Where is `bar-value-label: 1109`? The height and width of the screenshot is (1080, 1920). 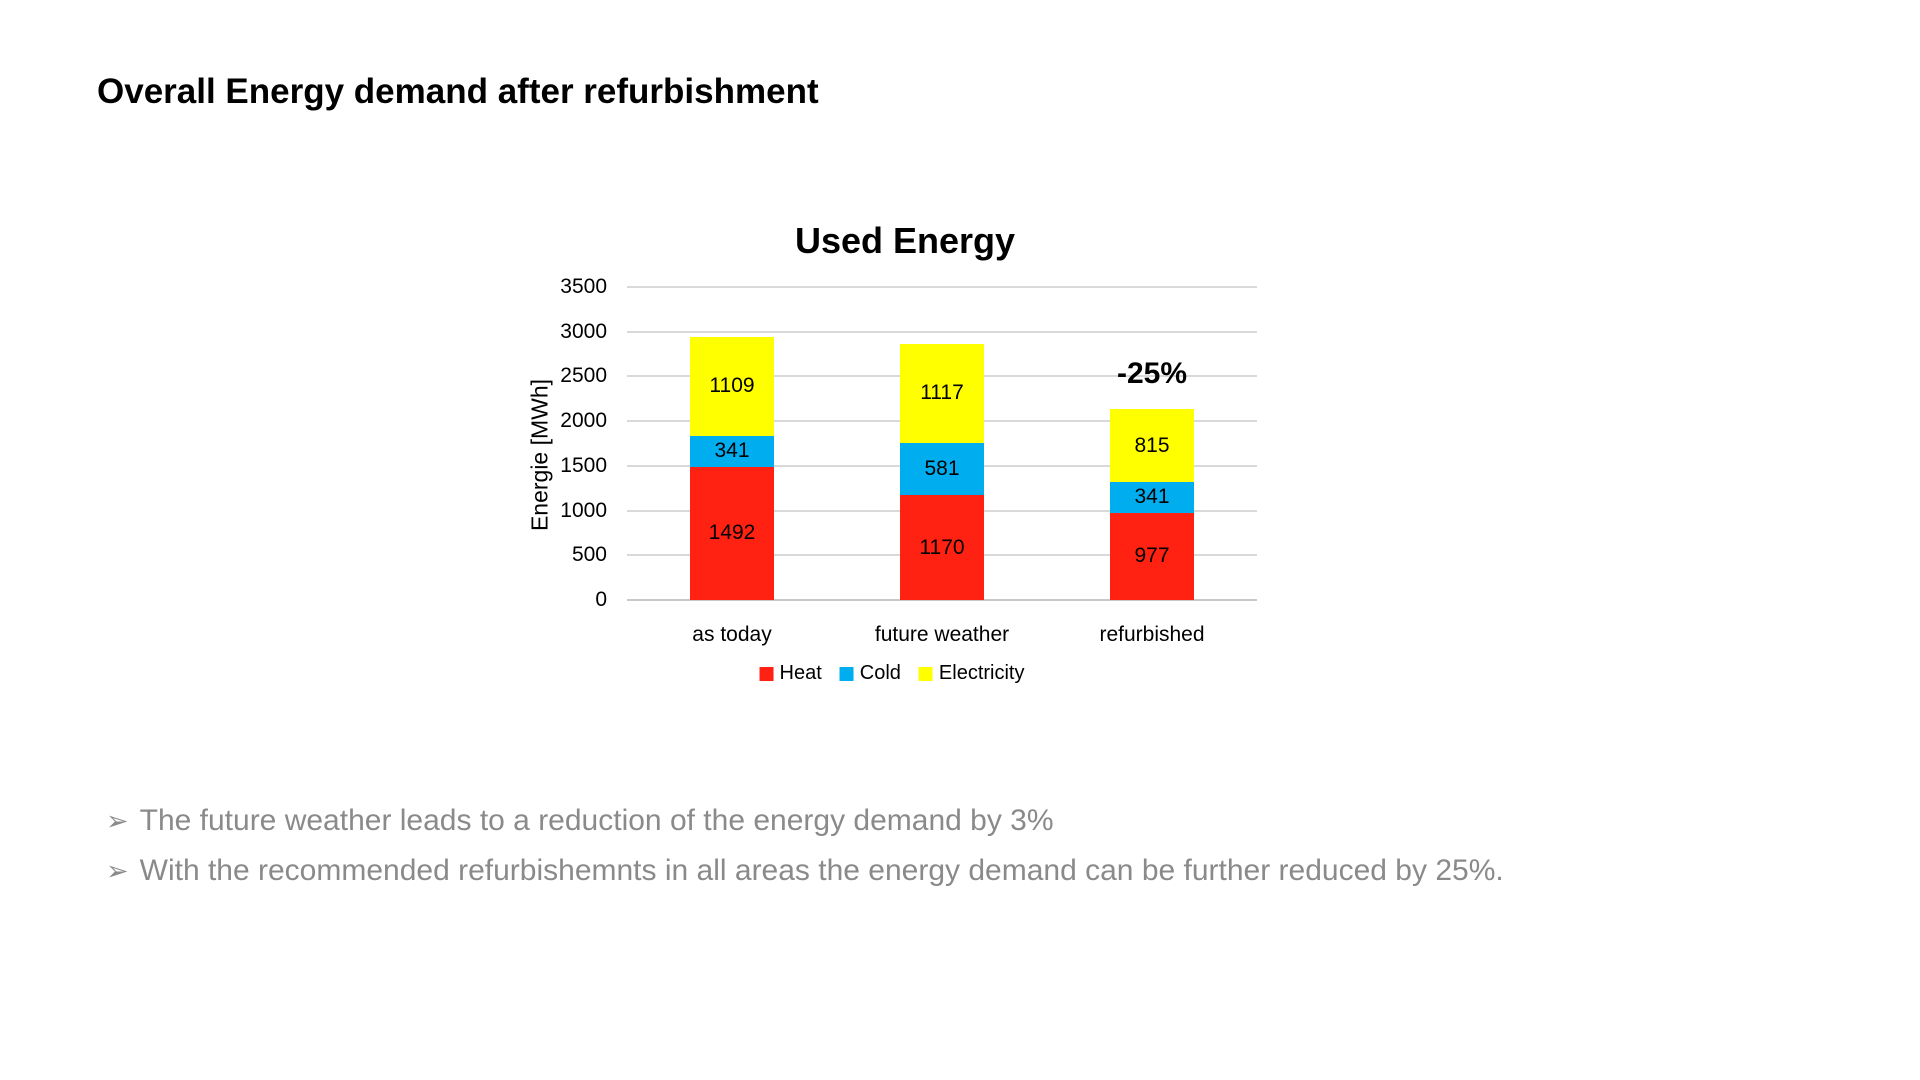 bar-value-label: 1109 is located at coordinates (732, 386).